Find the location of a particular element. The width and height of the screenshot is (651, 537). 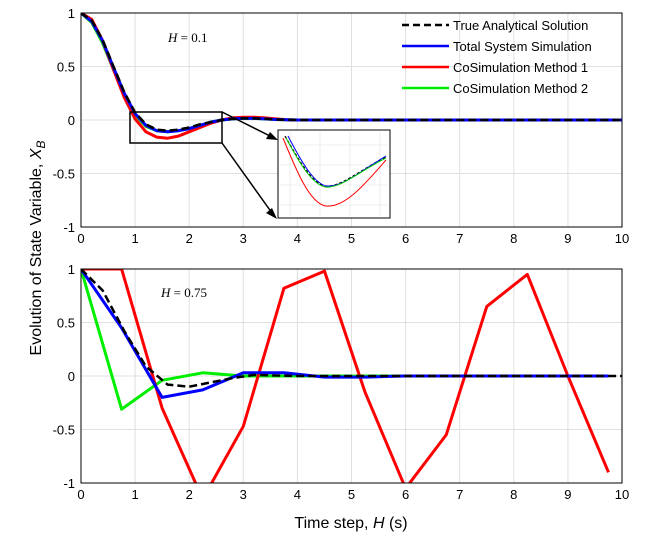

x-axis-label-var: H is located at coordinates (379, 523).